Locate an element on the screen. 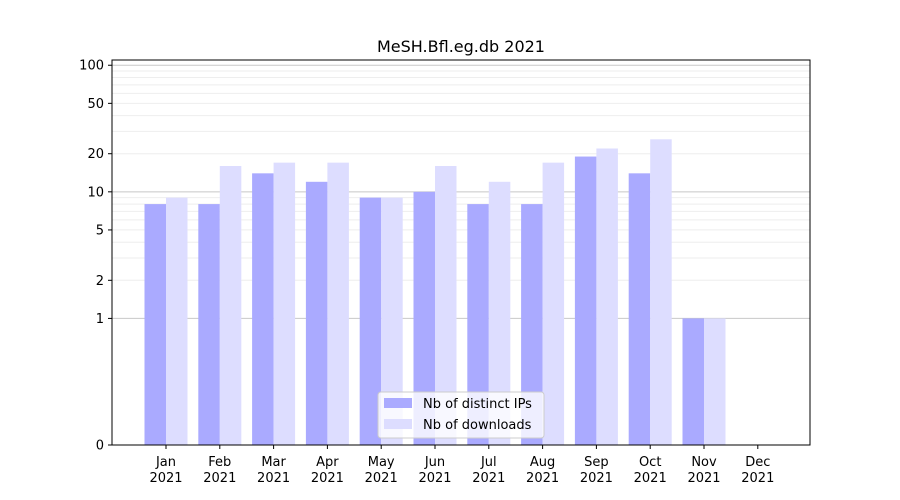 The image size is (900, 500). legend-swatch-distinct-ips is located at coordinates (398, 403).